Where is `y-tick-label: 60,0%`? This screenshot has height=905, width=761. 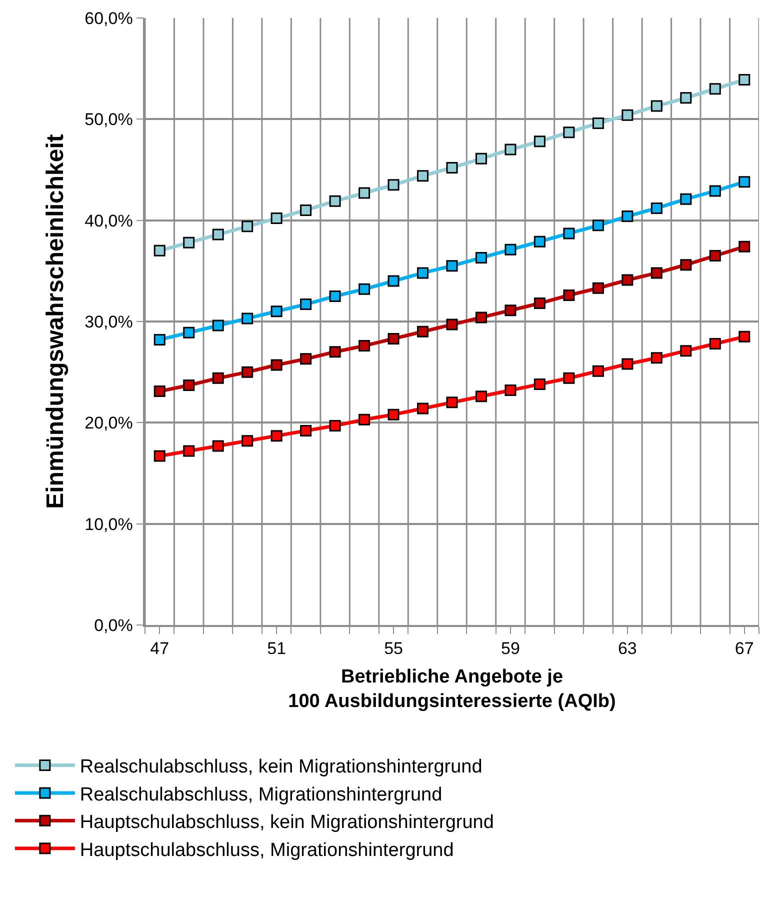 y-tick-label: 60,0% is located at coordinates (108, 18).